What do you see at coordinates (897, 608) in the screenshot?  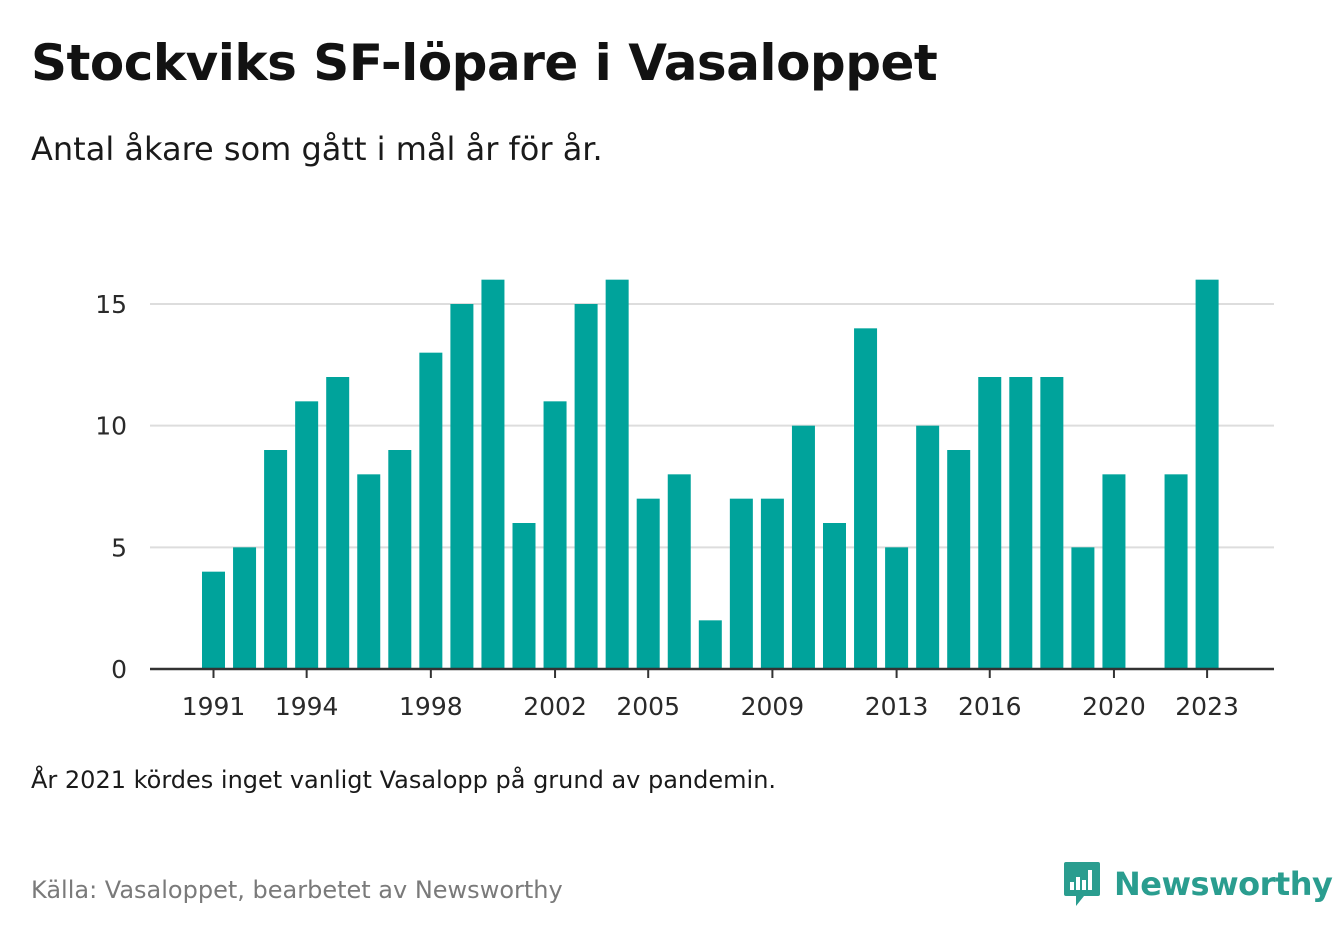 I see `bar-2013` at bounding box center [897, 608].